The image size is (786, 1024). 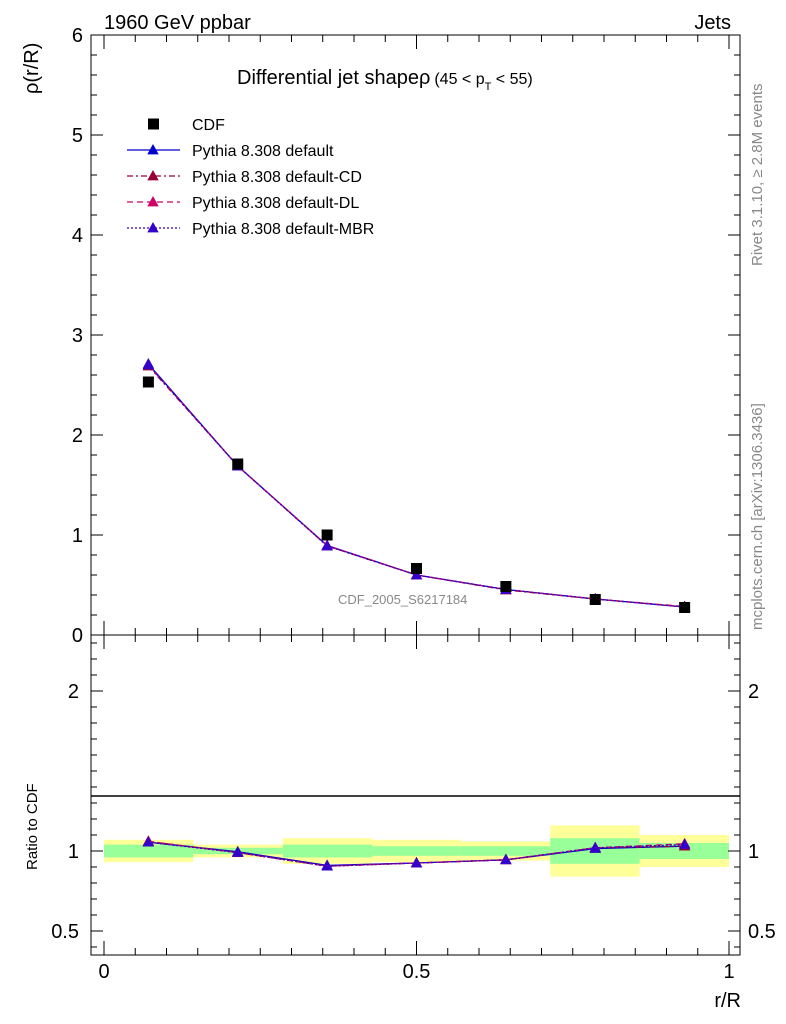 I want to click on main-y-axis-label: ρ(r/R), so click(x=32, y=68).